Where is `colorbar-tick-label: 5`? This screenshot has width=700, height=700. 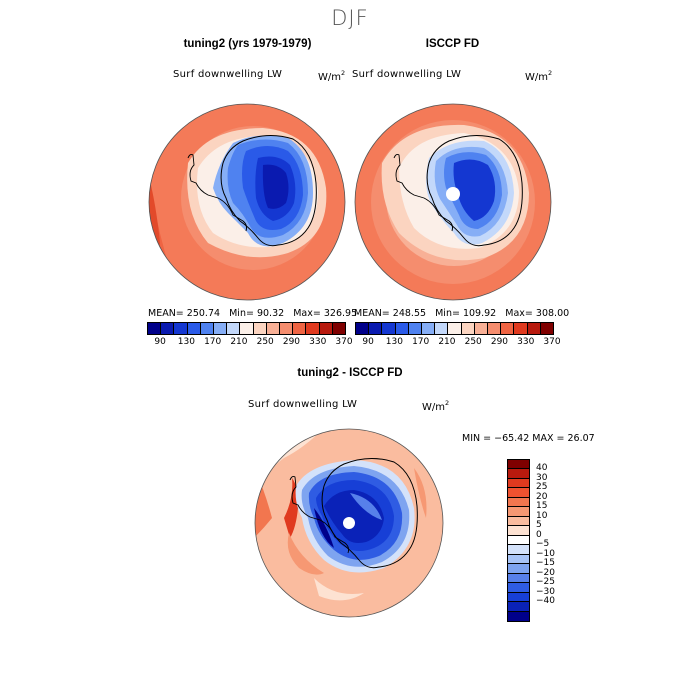 colorbar-tick-label: 5 is located at coordinates (539, 525).